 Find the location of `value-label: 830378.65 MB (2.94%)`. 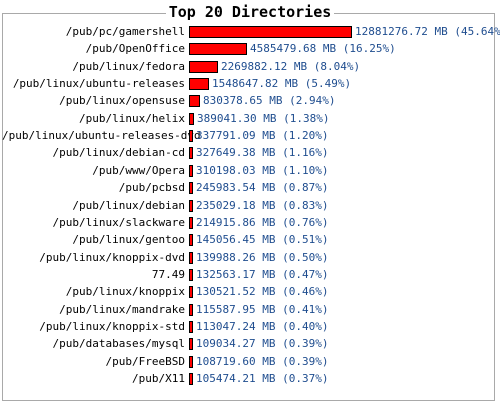

value-label: 830378.65 MB (2.94%) is located at coordinates (269, 101).